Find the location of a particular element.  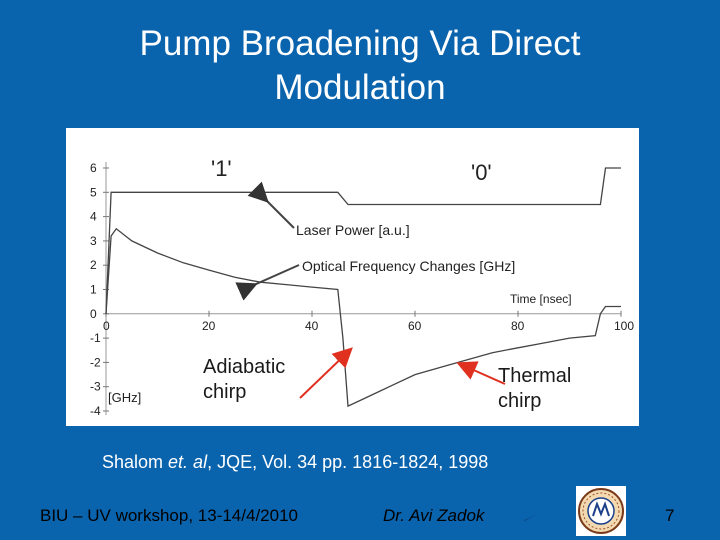

y-tick-label: 0 is located at coordinates (93, 314).